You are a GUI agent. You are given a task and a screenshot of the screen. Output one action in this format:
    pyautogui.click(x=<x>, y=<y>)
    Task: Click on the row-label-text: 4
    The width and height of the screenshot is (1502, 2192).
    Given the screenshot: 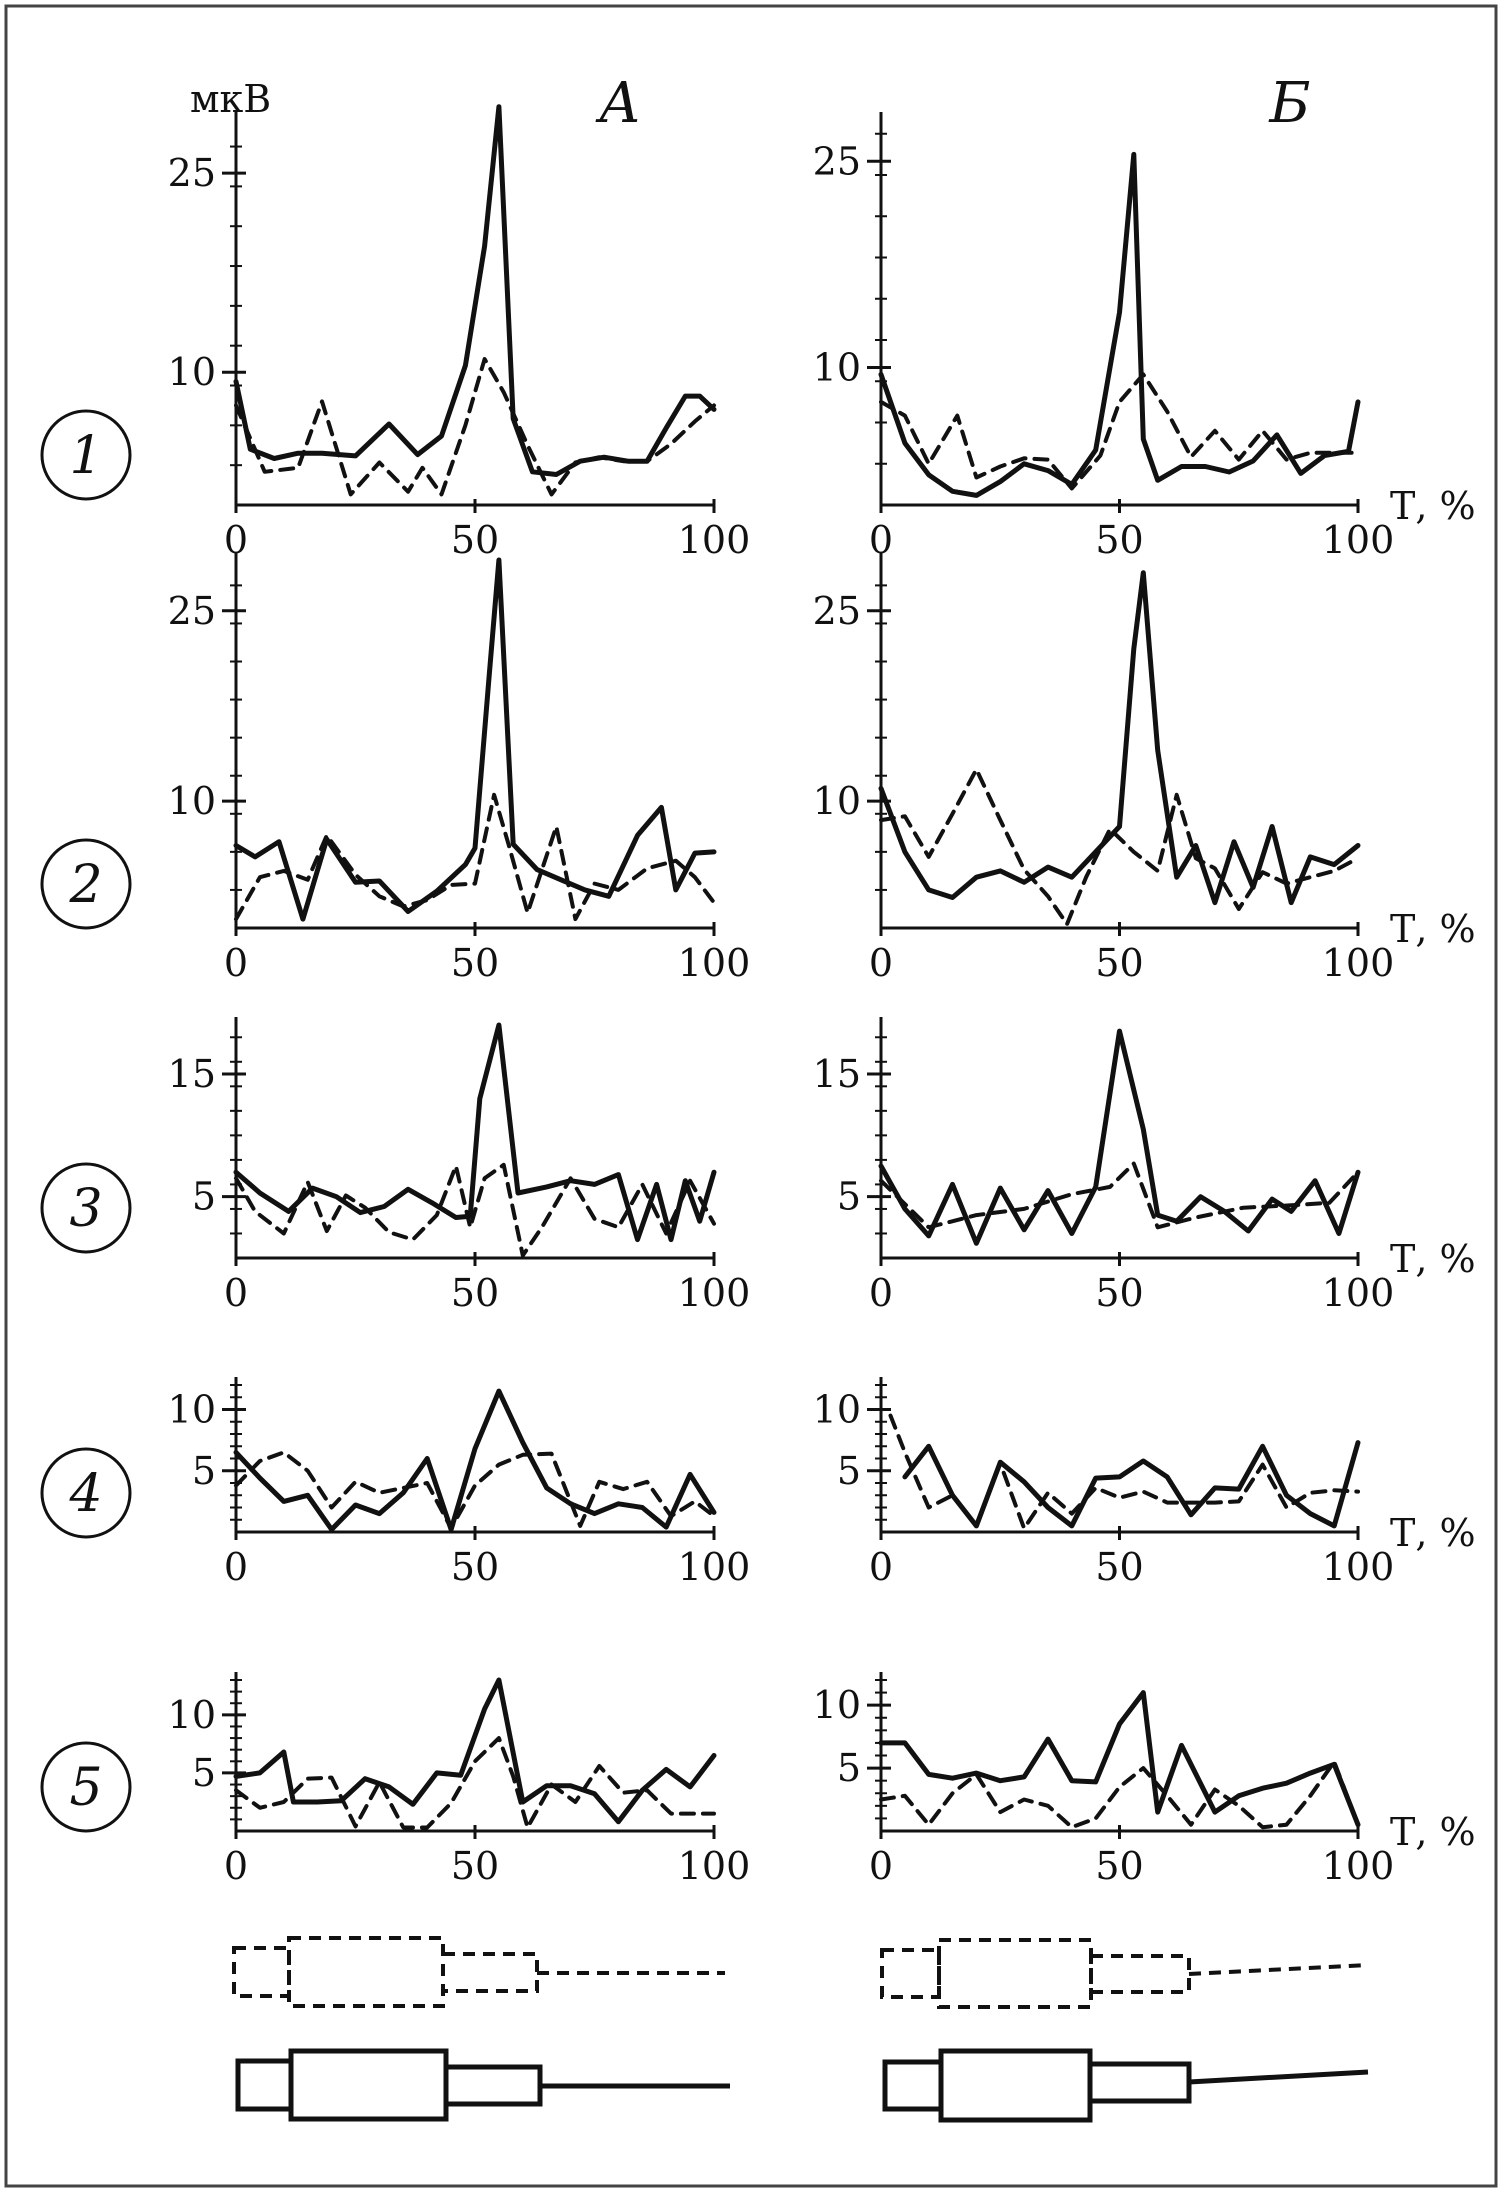 What is the action you would take?
    pyautogui.click(x=85, y=1494)
    